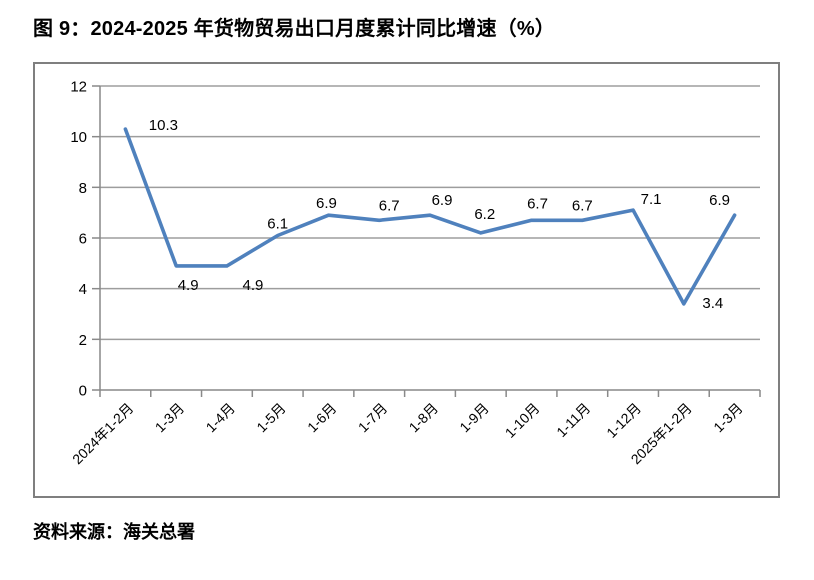  What do you see at coordinates (163, 125) in the screenshot?
I see `data-point-label: 10.3` at bounding box center [163, 125].